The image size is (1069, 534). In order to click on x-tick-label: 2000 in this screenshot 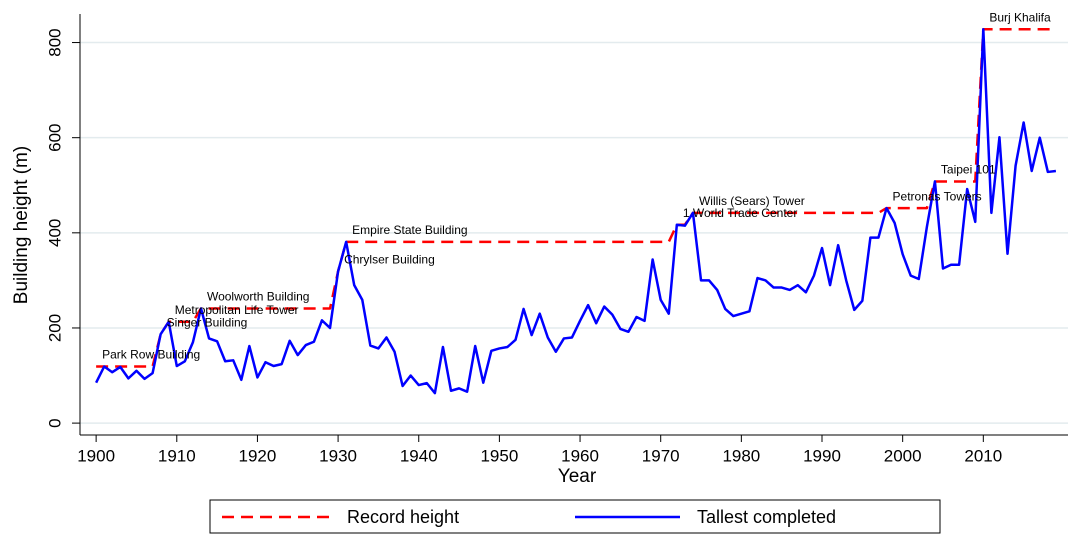, I will do `click(903, 455)`.